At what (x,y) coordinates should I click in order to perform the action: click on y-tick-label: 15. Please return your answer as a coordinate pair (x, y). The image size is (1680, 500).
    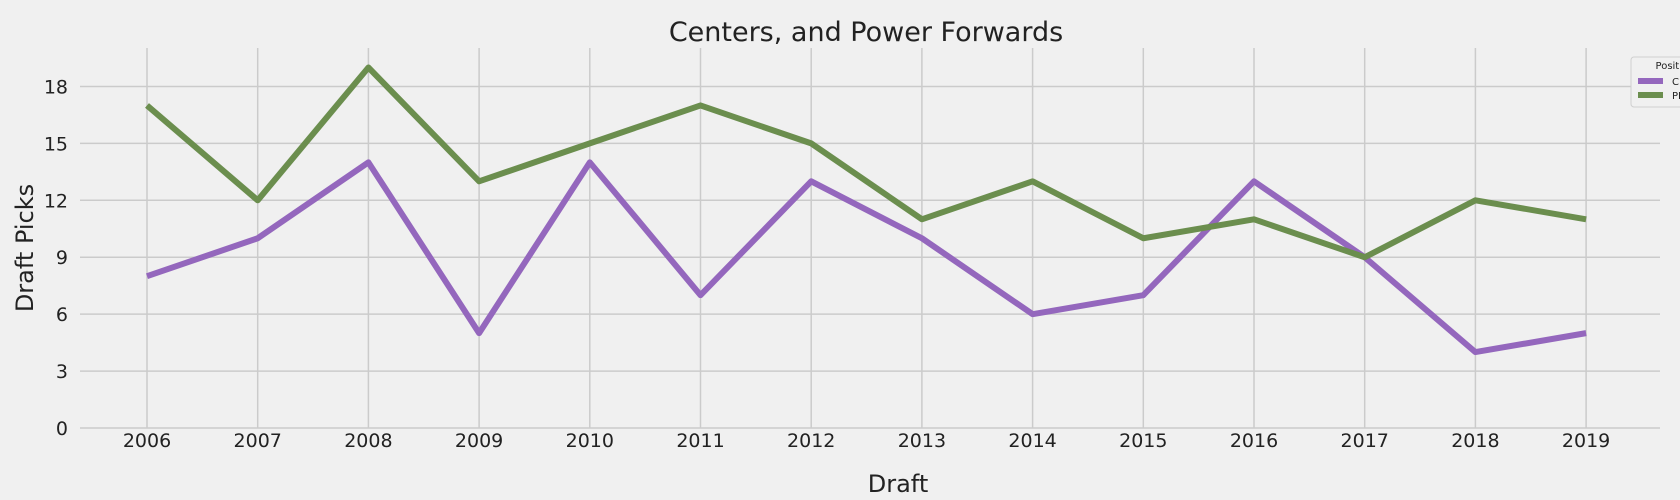
    Looking at the image, I should click on (56, 144).